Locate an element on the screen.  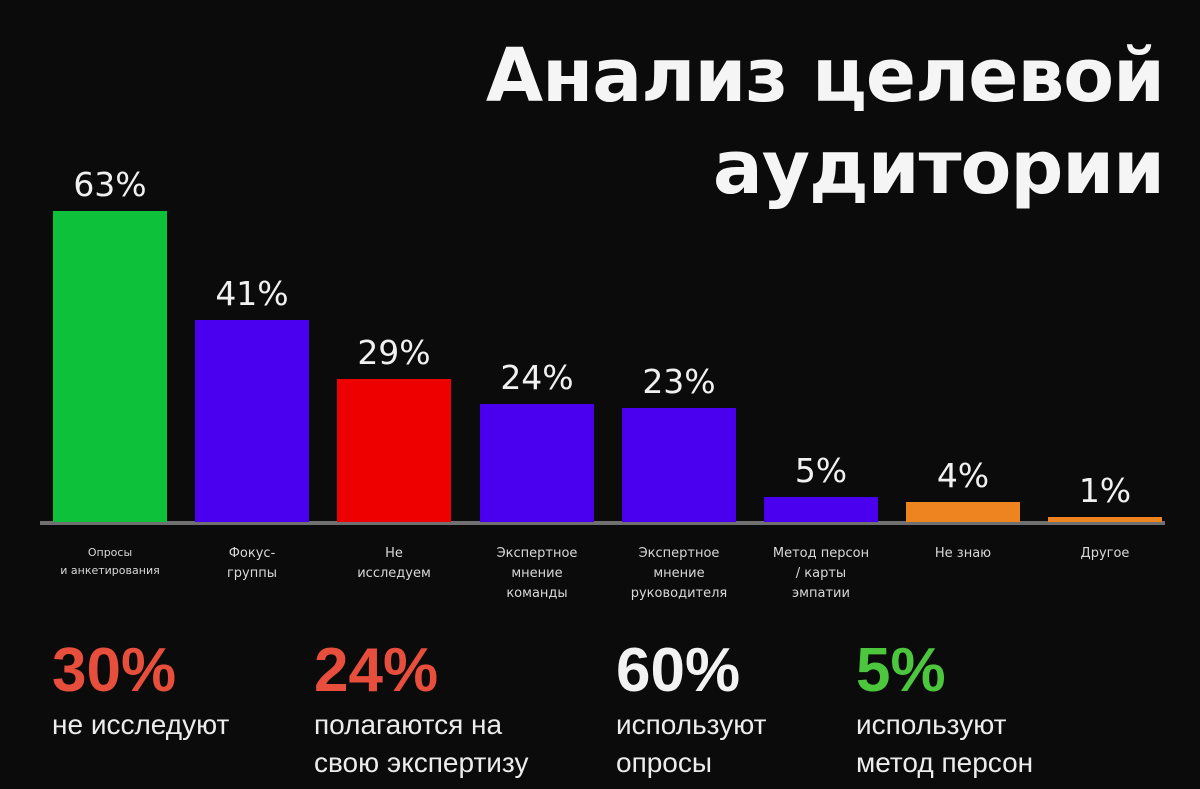
category-label: Не исследуем is located at coordinates (394, 563).